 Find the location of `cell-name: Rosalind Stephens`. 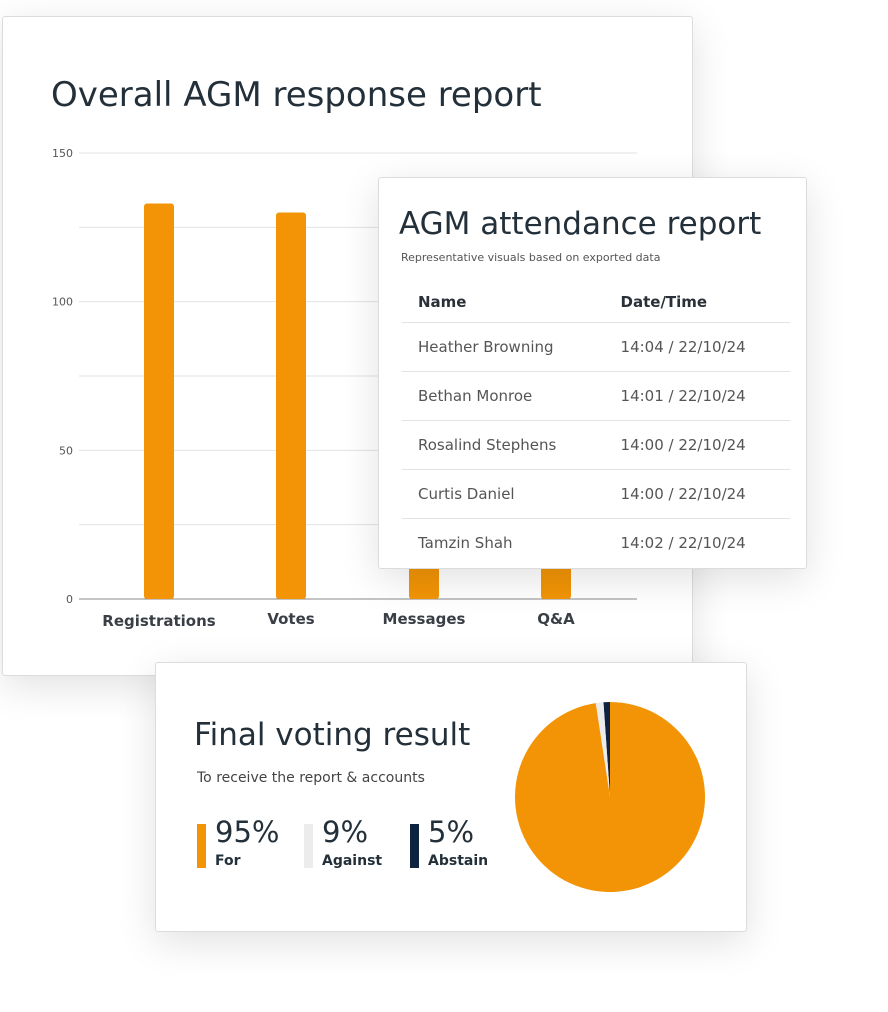

cell-name: Rosalind Stephens is located at coordinates (503, 445).